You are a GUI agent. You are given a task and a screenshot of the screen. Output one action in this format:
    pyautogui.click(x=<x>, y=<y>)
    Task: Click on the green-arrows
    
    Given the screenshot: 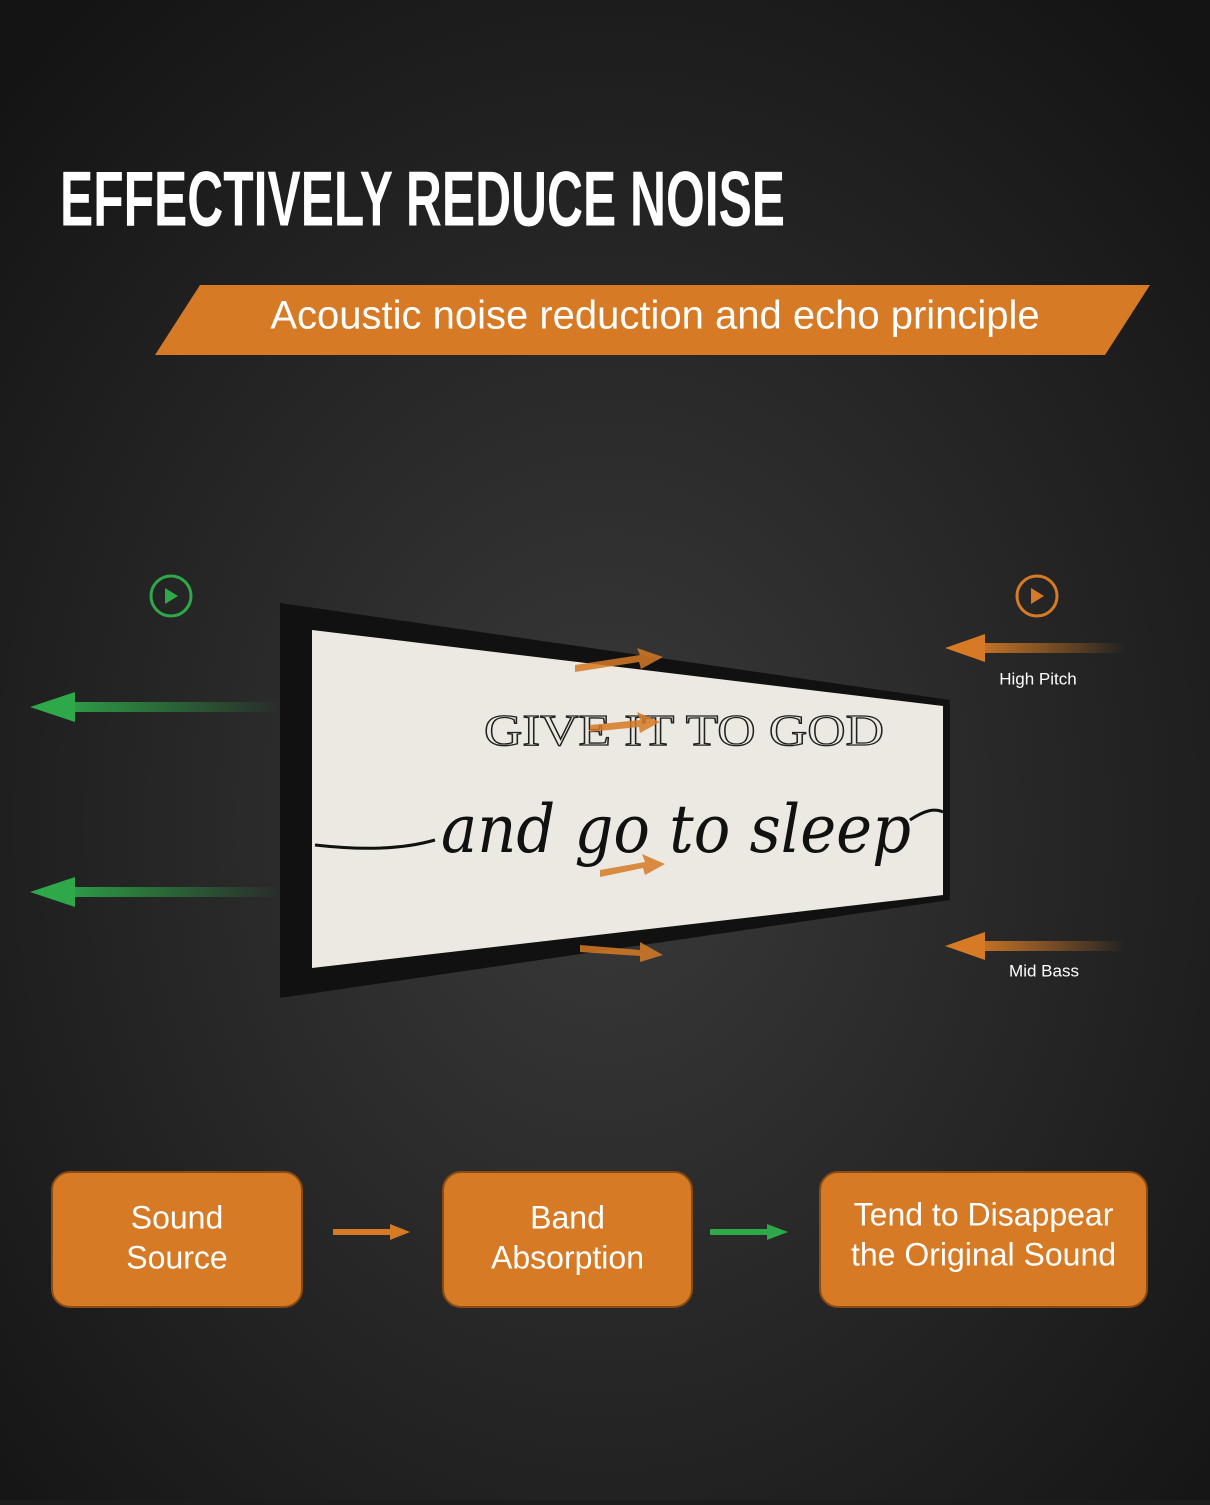 What is the action you would take?
    pyautogui.click(x=155, y=799)
    